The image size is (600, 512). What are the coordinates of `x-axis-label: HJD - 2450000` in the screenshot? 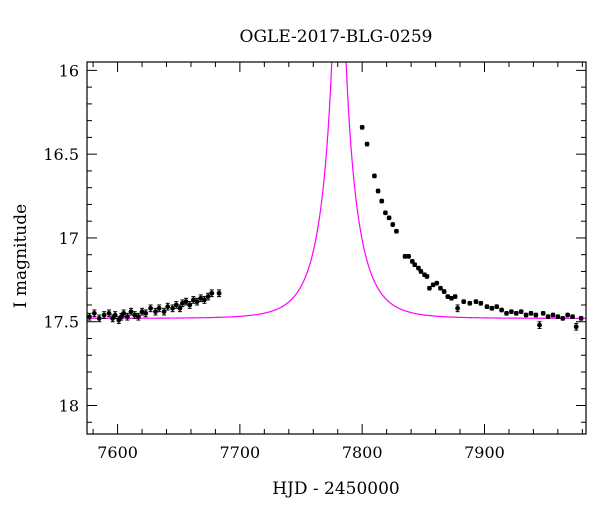 It's located at (336, 489).